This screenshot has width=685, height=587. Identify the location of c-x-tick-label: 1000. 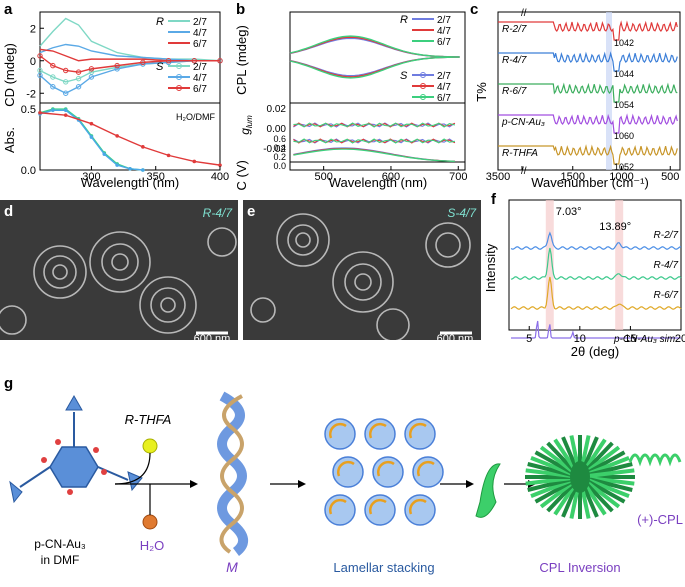
(621, 177).